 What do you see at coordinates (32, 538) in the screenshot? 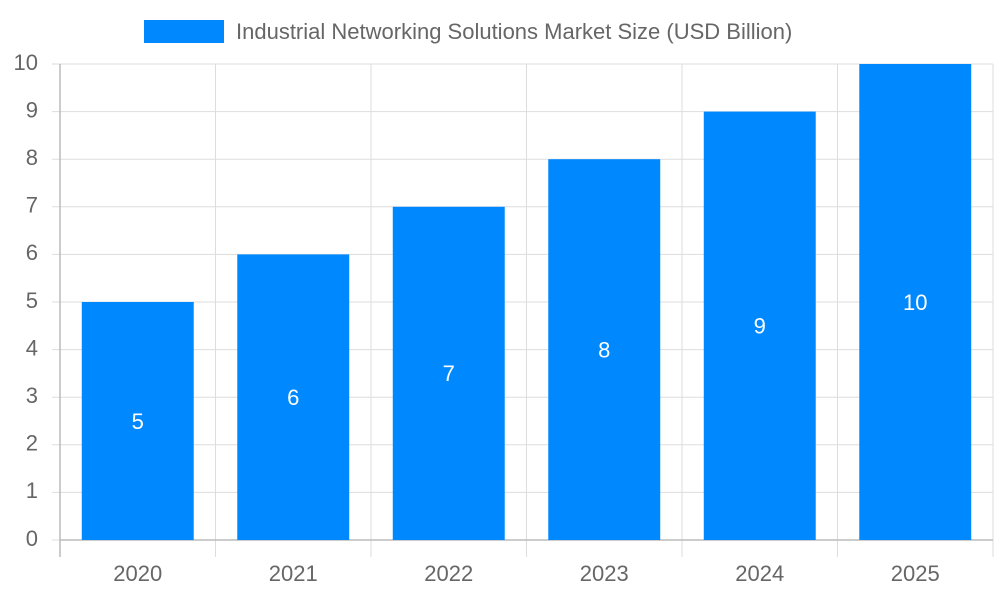
I see `y-tick-label: 0` at bounding box center [32, 538].